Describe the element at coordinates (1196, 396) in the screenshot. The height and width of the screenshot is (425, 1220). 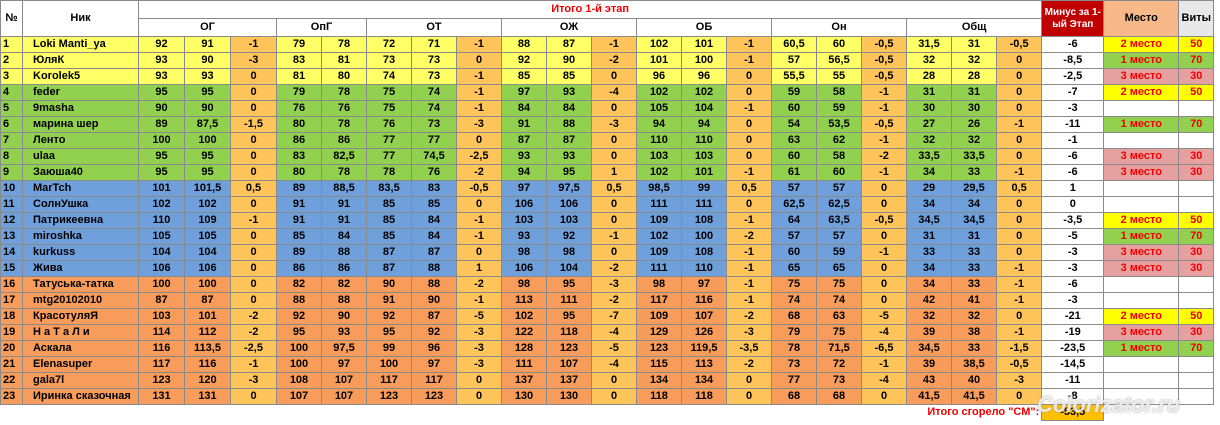
I see `vity-cell` at that location.